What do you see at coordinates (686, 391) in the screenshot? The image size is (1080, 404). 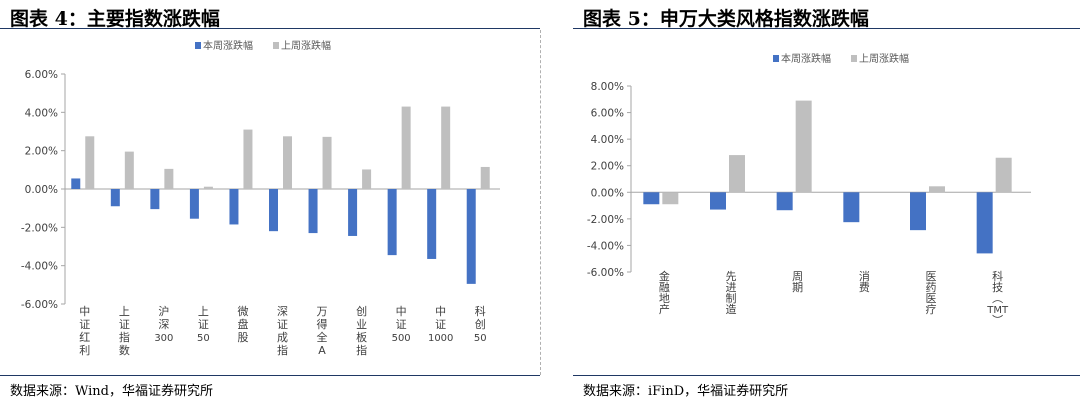 I see `source-note-style-indices: 数据来源：iFinD，华福证券研究所` at bounding box center [686, 391].